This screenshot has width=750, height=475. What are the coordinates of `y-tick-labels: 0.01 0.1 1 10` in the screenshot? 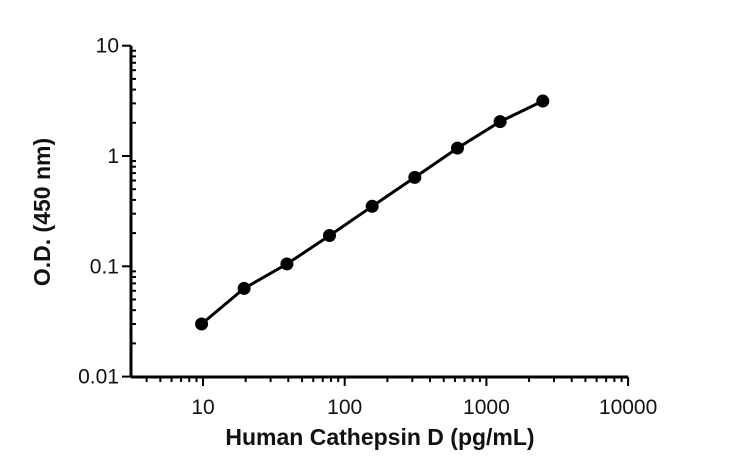 It's located at (98, 212).